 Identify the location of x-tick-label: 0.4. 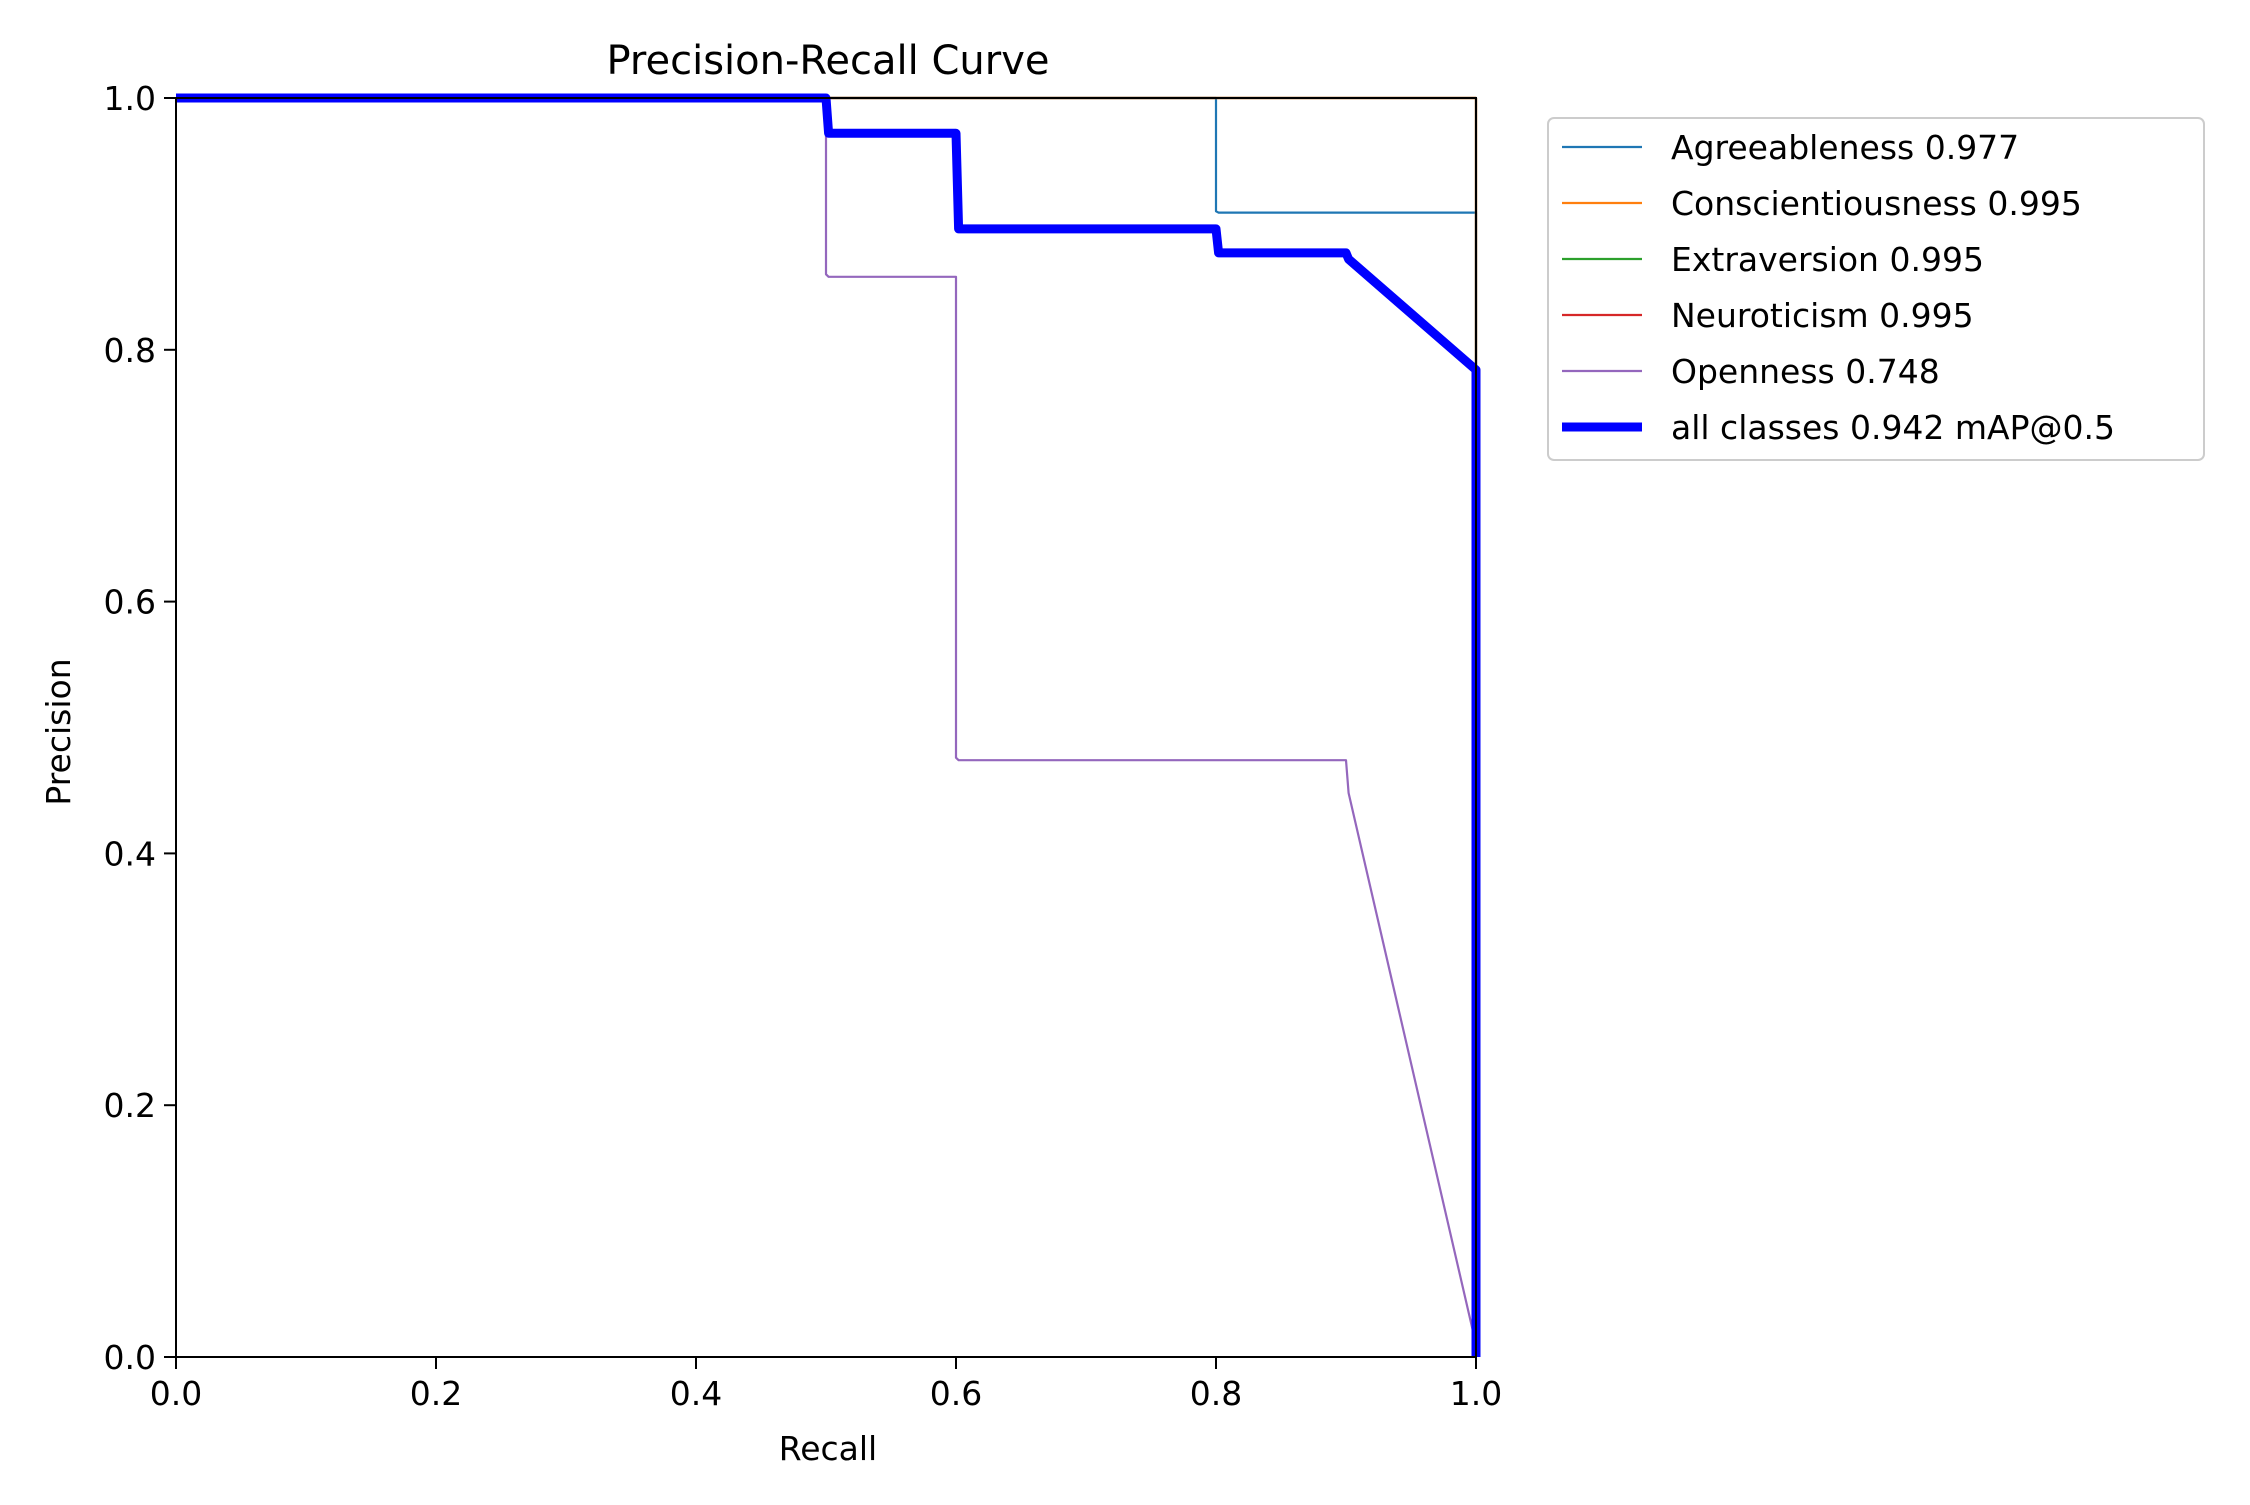
(696, 1393).